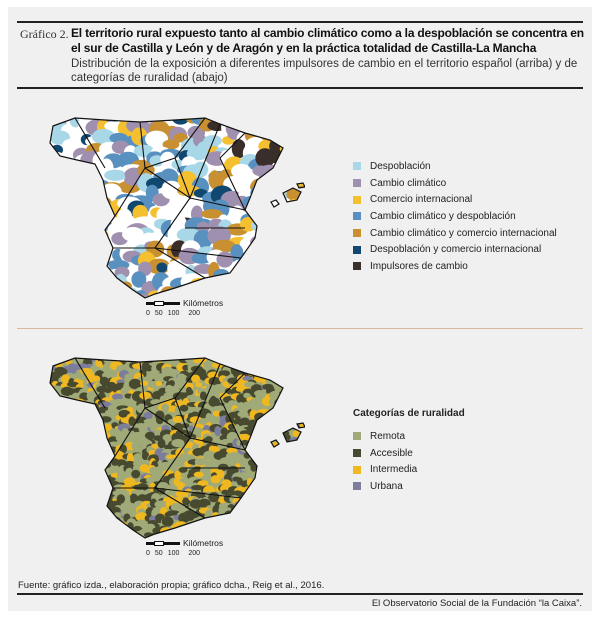 Image resolution: width=600 pixels, height=619 pixels. What do you see at coordinates (203, 303) in the screenshot?
I see `scale-unit: Kilómetros` at bounding box center [203, 303].